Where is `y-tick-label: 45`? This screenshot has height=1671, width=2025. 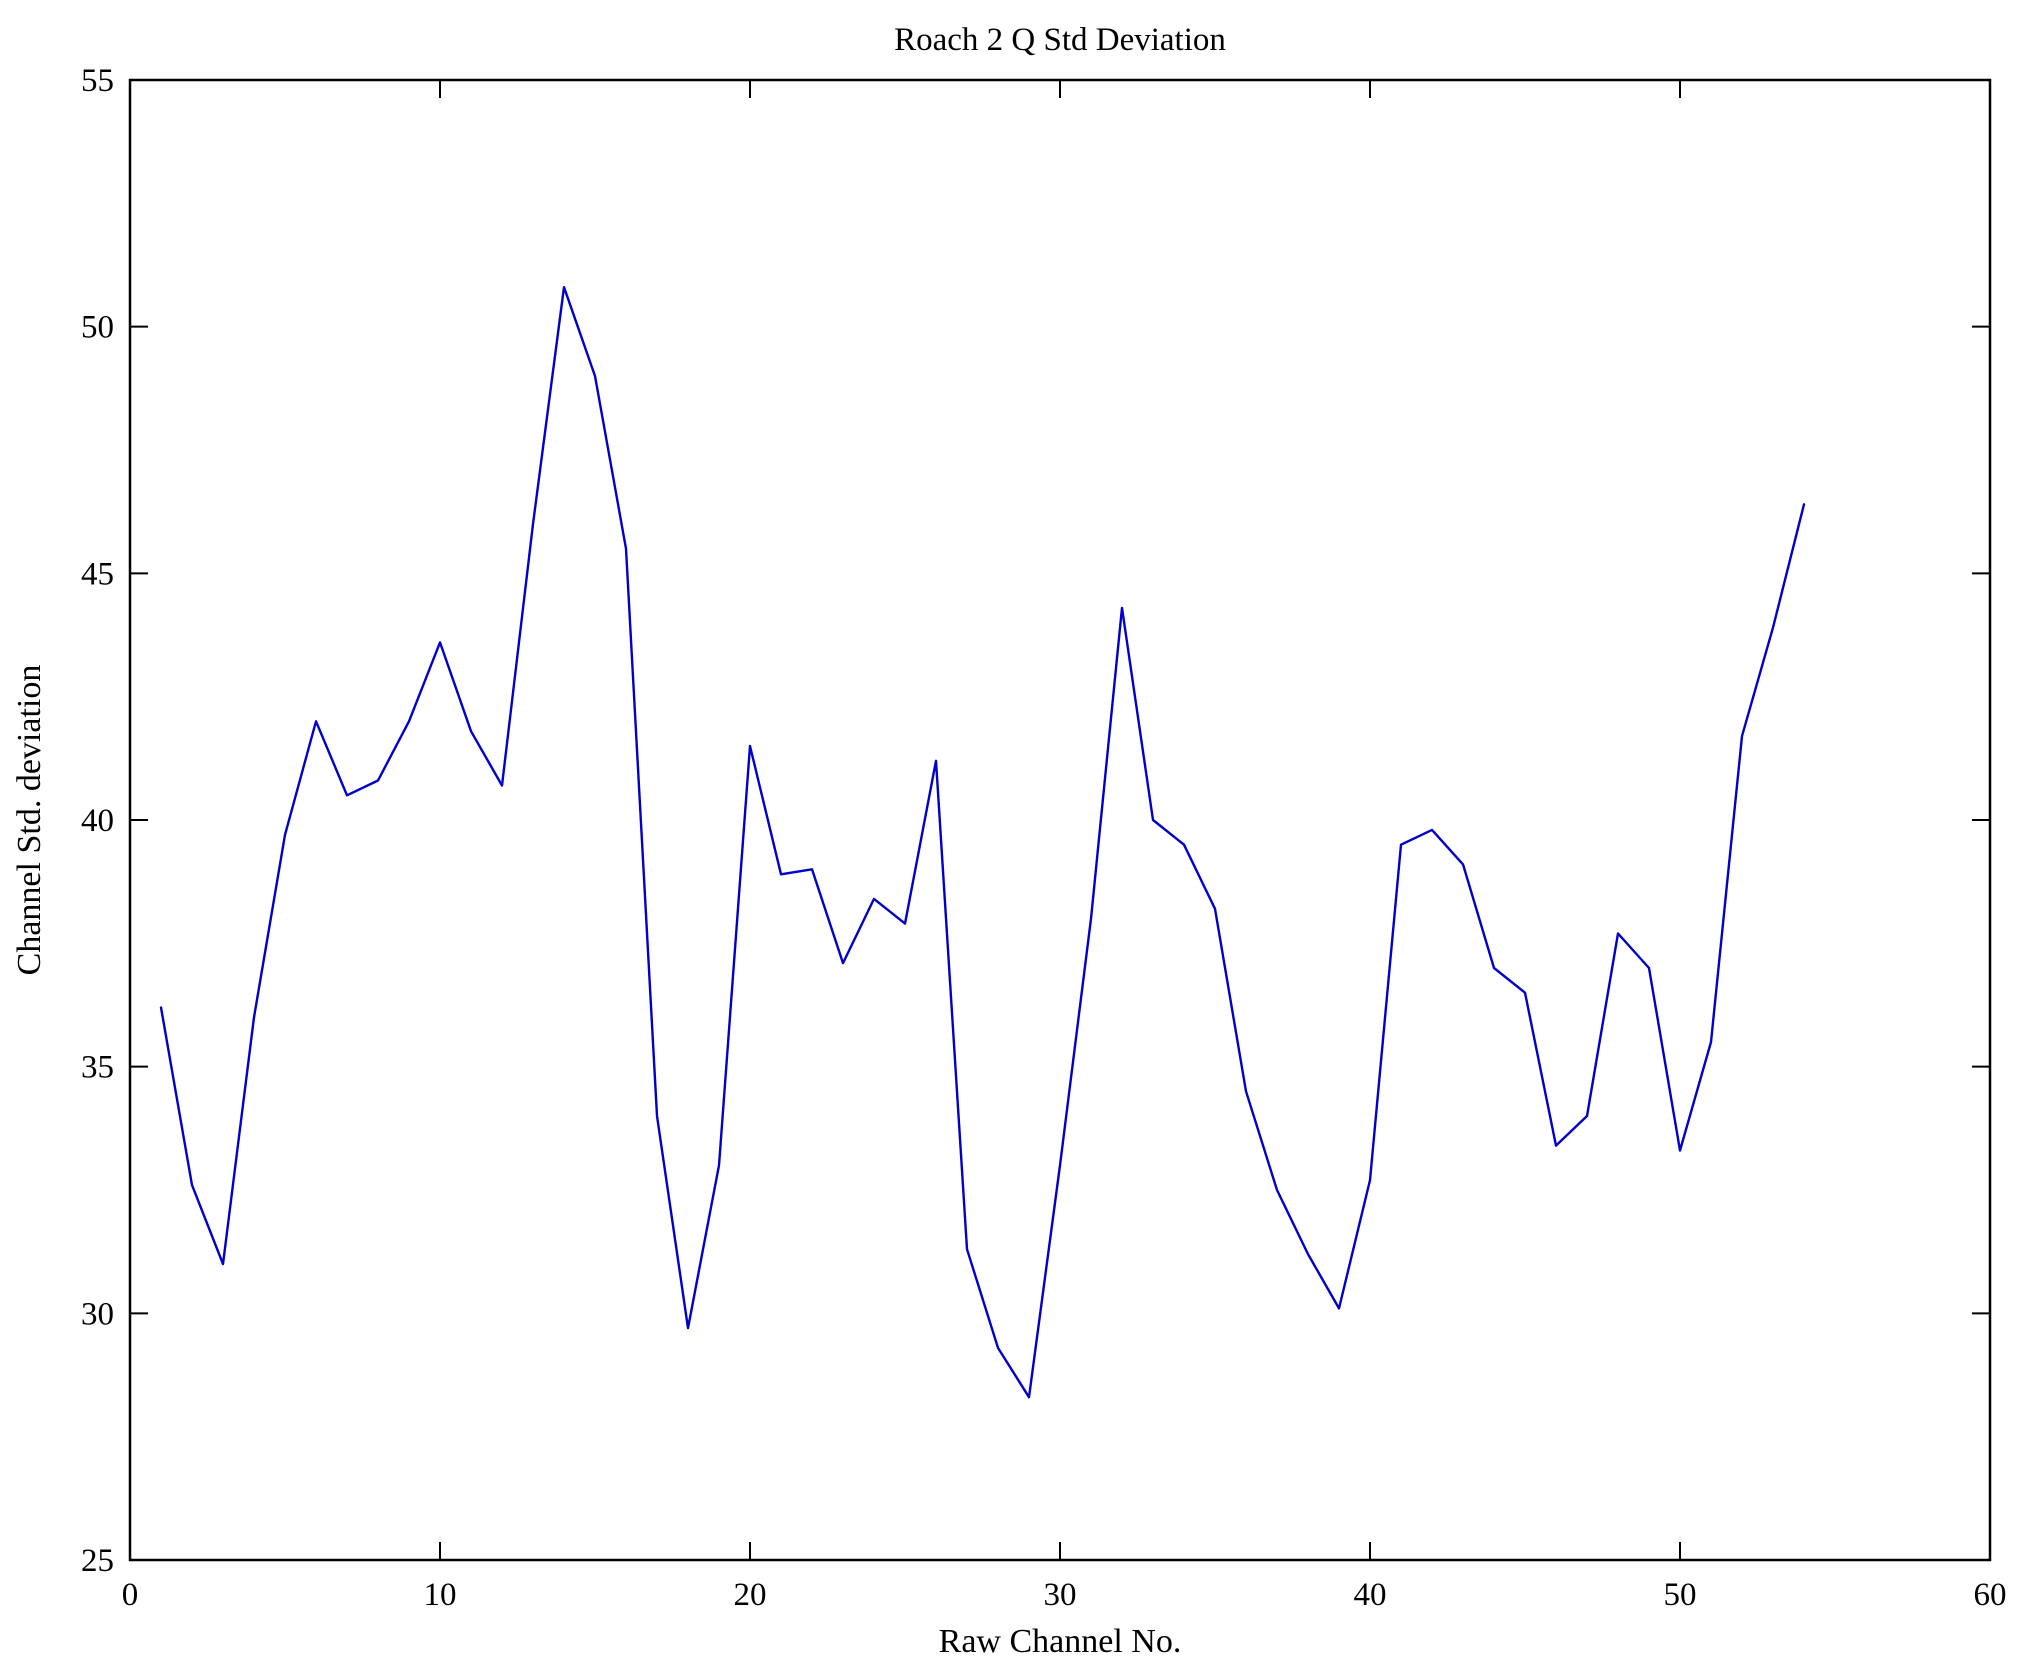 y-tick-label: 45 is located at coordinates (97, 574).